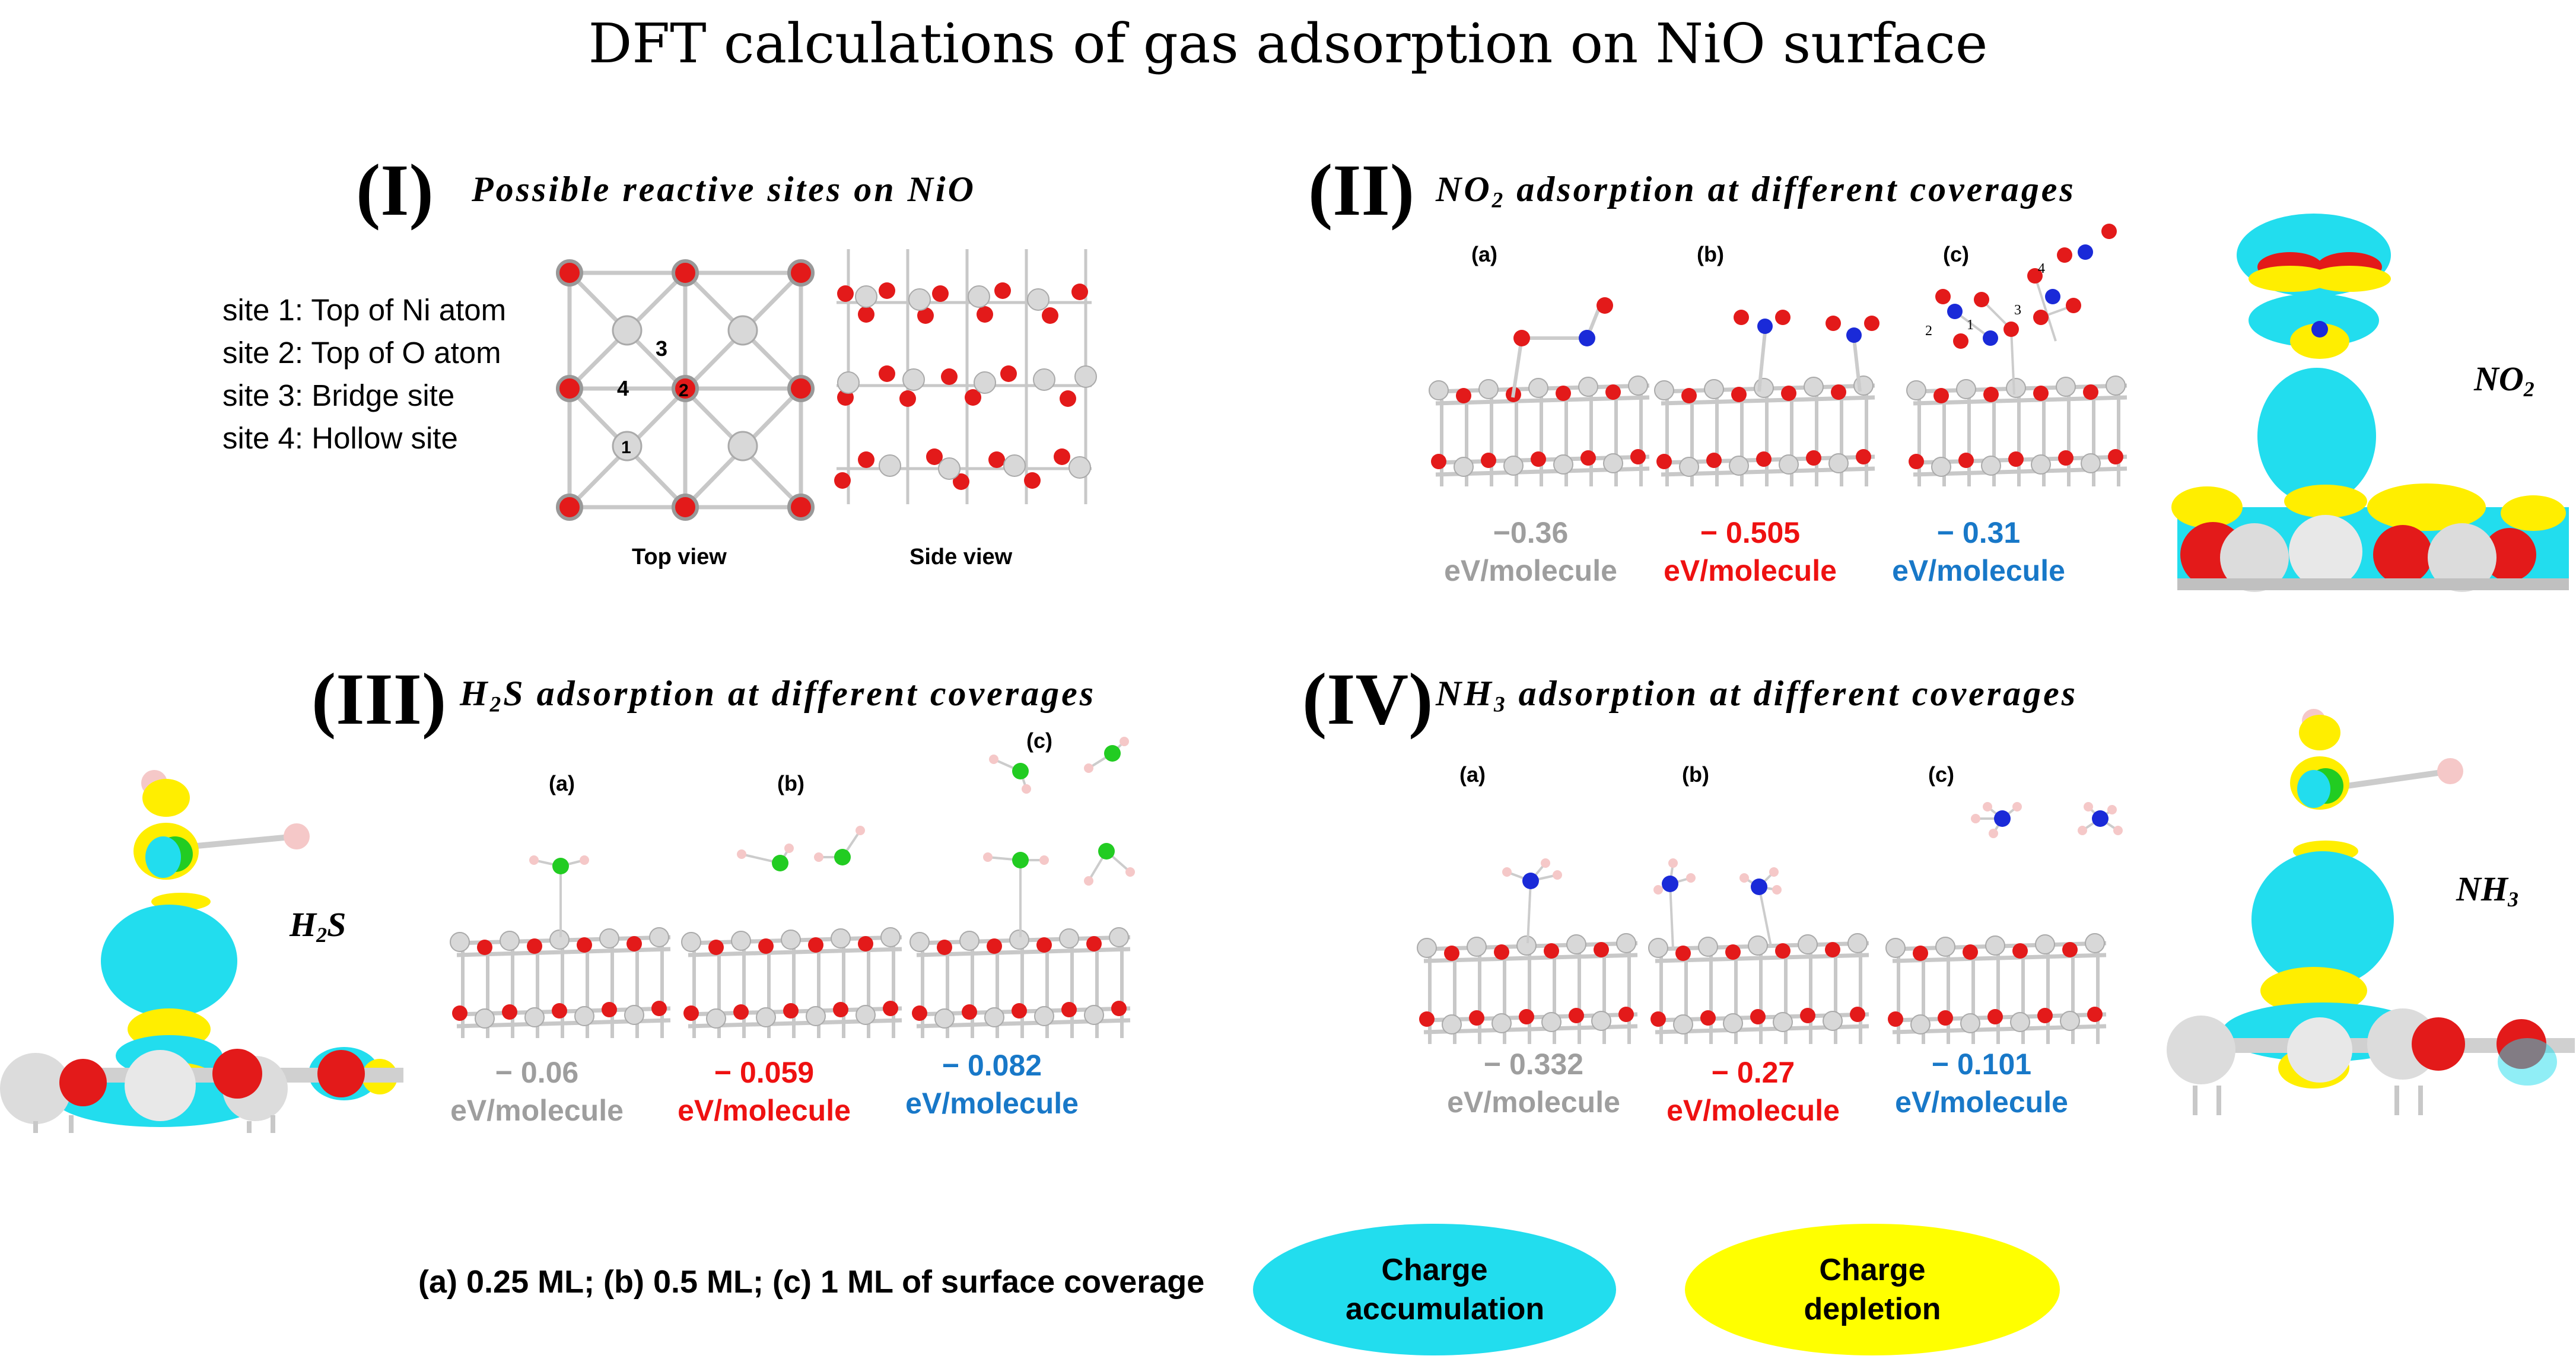 This screenshot has width=2576, height=1359. I want to click on section-4-panel-b-label: (b), so click(1695, 774).